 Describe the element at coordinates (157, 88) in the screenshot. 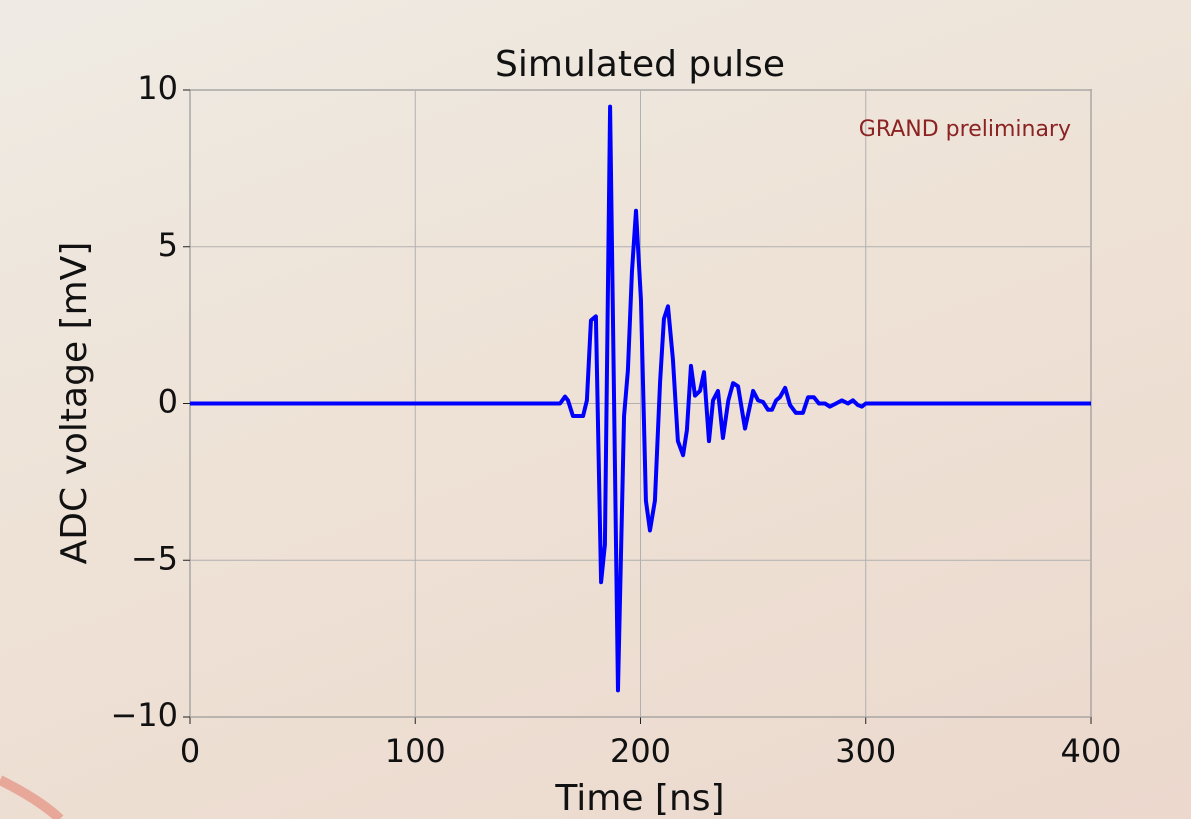

I see `y-tick-label: 10` at that location.